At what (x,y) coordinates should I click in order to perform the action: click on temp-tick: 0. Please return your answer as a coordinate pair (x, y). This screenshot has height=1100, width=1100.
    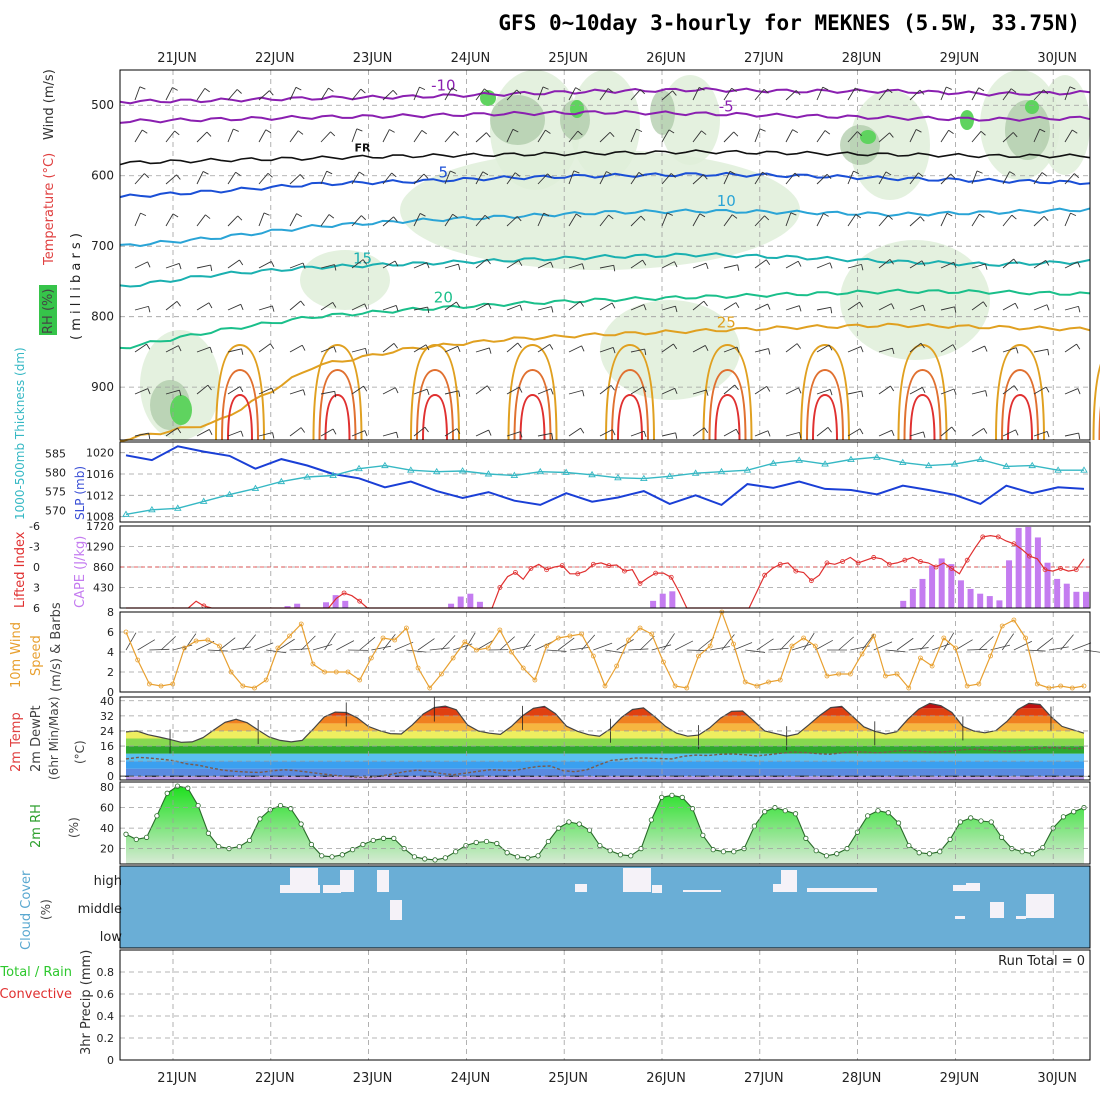
    Looking at the image, I should click on (110, 776).